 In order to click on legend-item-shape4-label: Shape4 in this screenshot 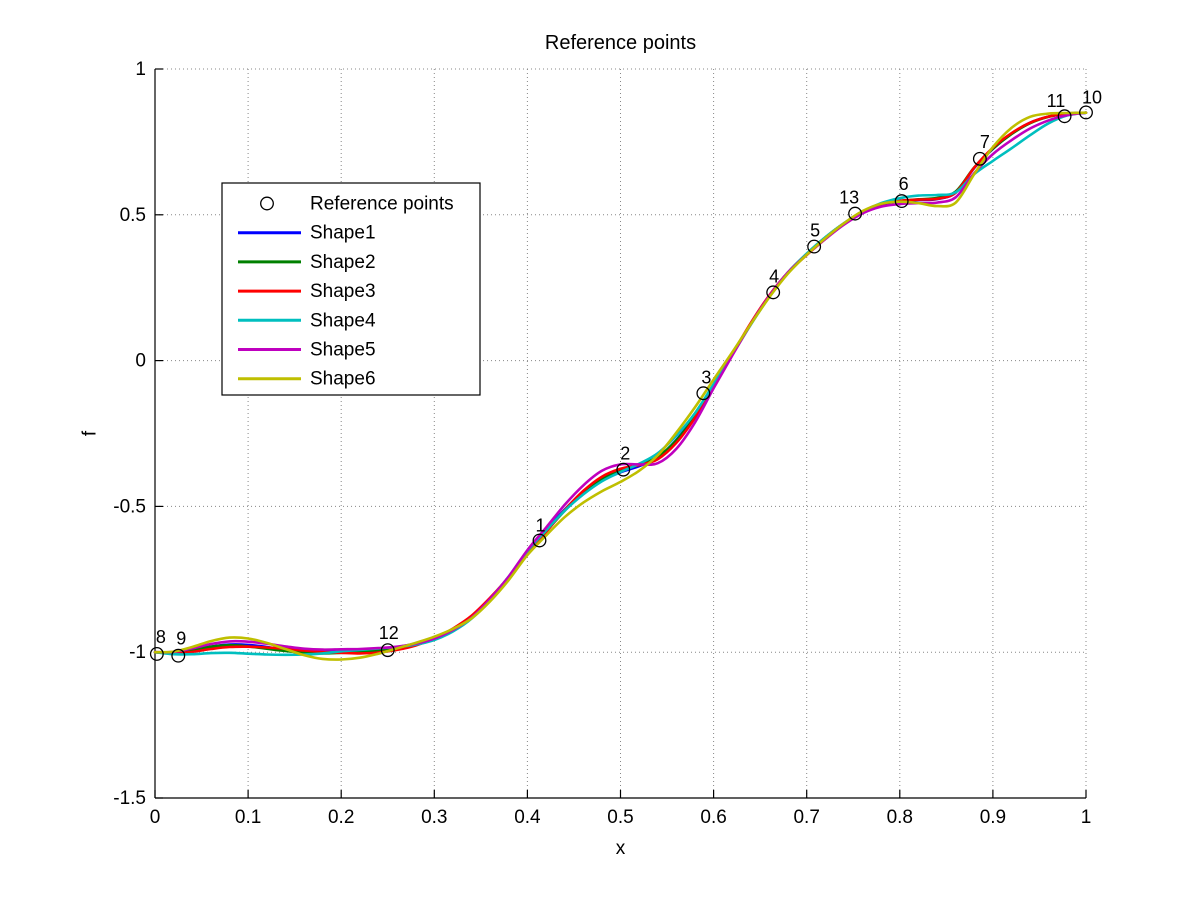, I will do `click(343, 320)`.